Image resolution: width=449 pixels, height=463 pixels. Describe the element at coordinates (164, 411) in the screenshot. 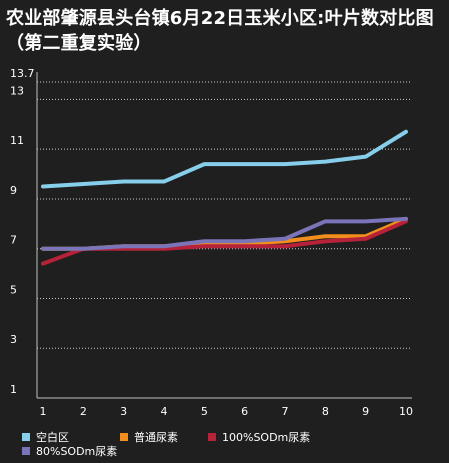

I see `x-tick-label: 4` at that location.